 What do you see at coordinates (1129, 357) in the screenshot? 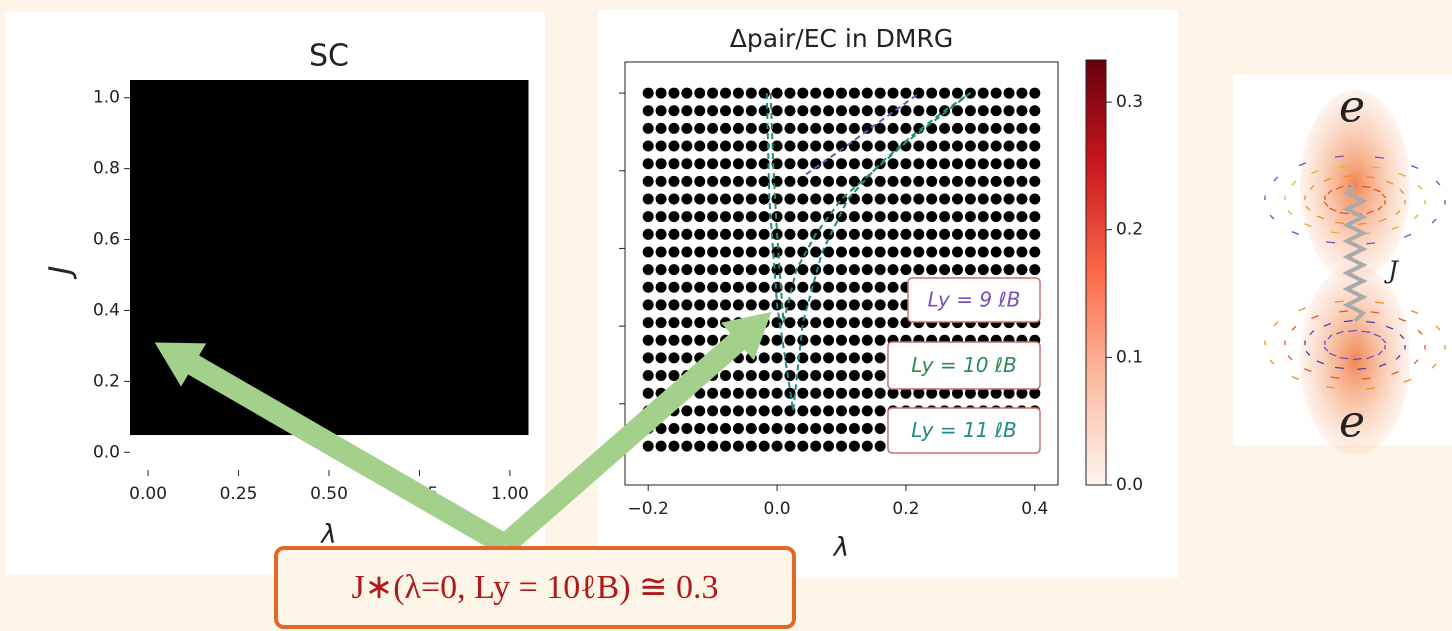
I see `colorbar-tick-label: 0.1` at bounding box center [1129, 357].